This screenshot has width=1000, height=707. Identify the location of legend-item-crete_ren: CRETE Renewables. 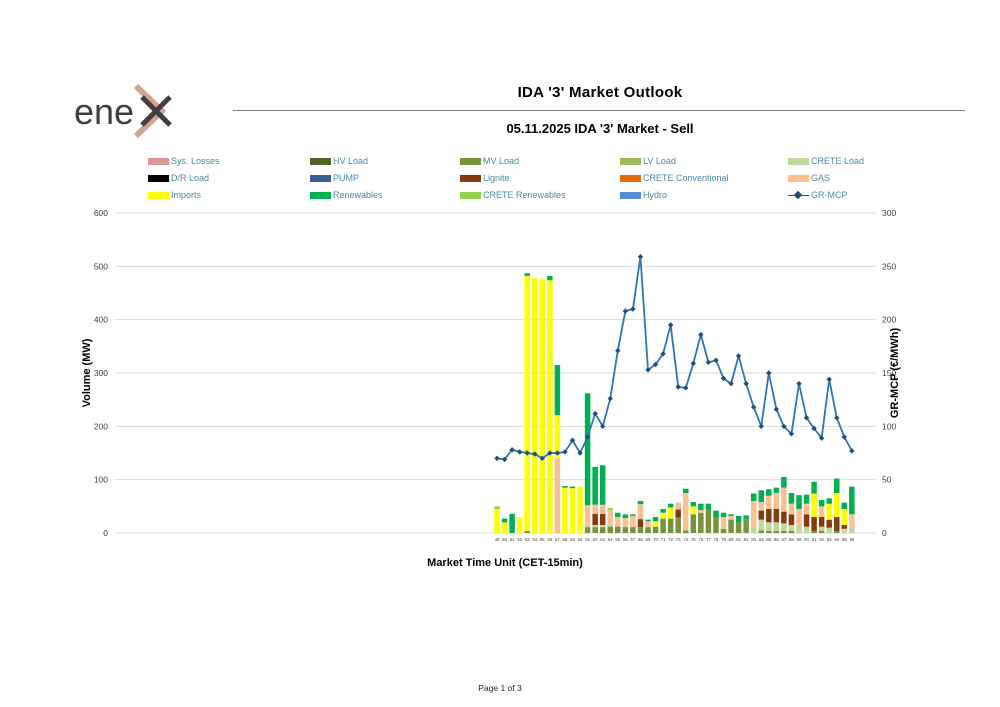
(540, 195).